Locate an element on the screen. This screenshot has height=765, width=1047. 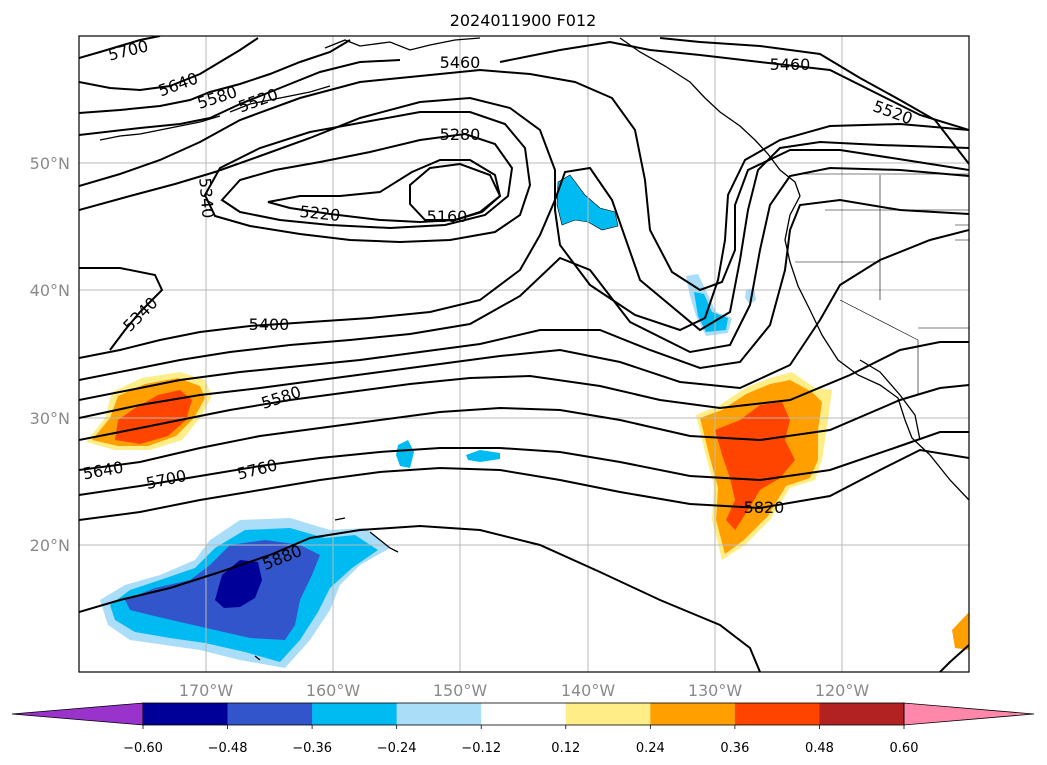
contour-label: 5280 is located at coordinates (460, 134).